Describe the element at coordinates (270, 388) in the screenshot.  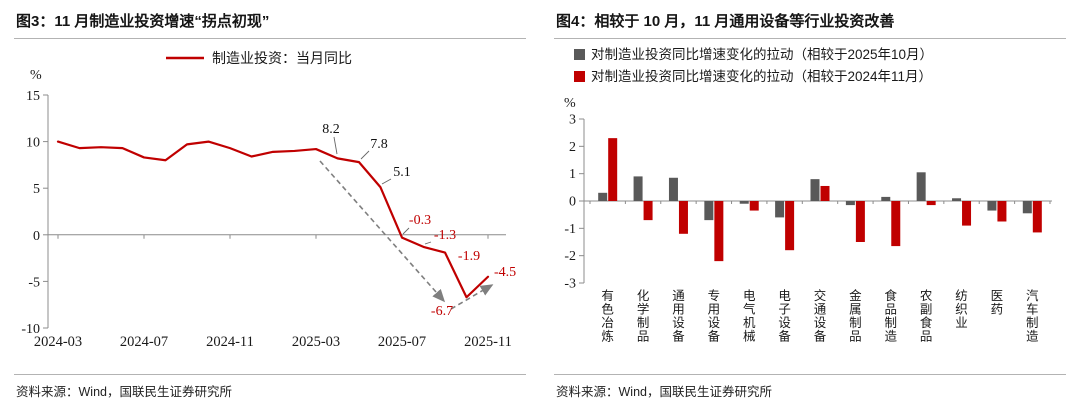
I see `figure3-source: 资料来源：Wind，国联民生证券研究所` at that location.